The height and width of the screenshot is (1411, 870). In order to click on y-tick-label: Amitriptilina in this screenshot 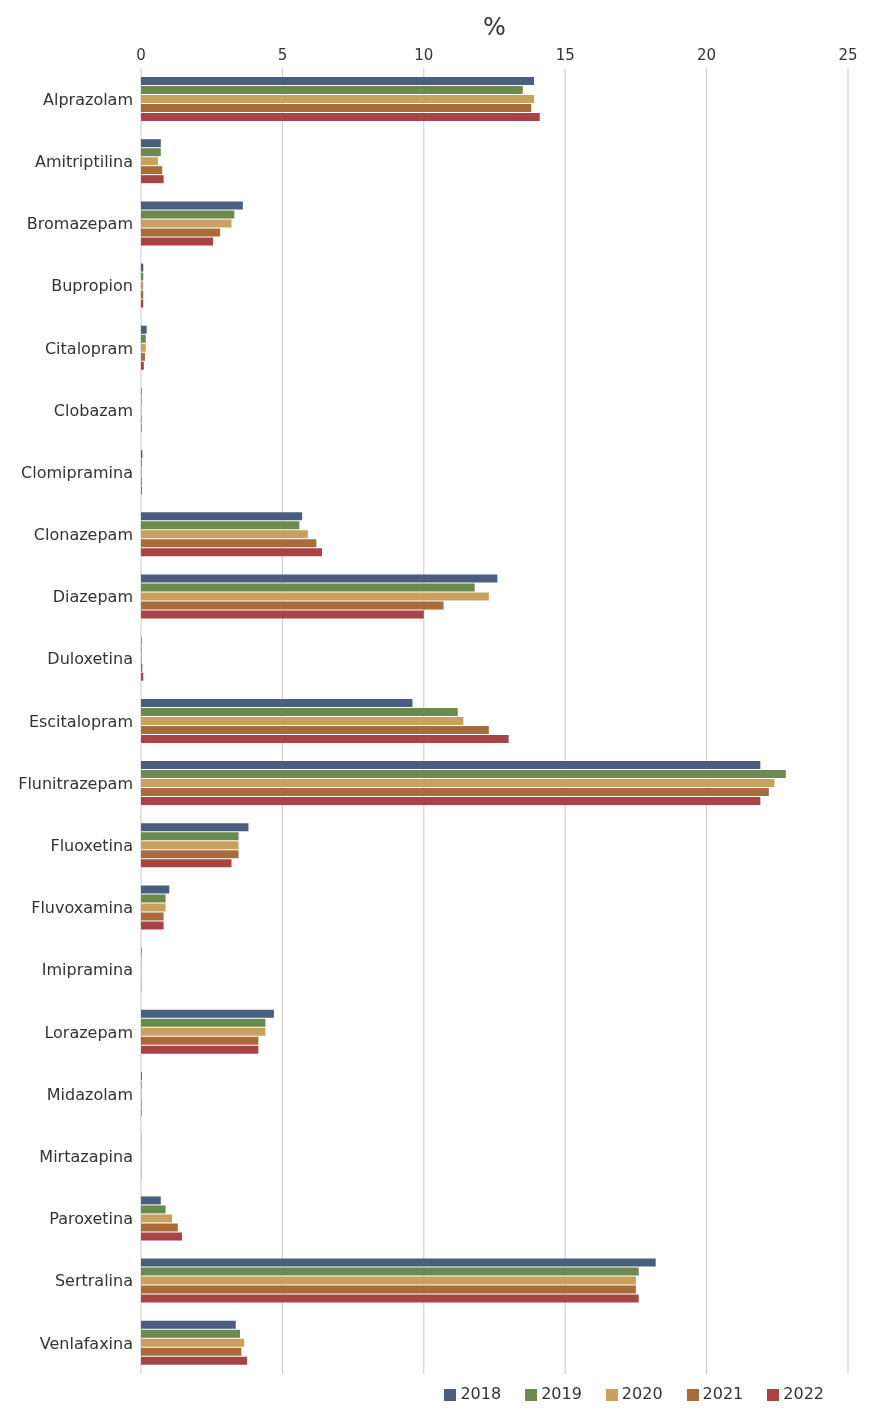, I will do `click(84, 161)`.